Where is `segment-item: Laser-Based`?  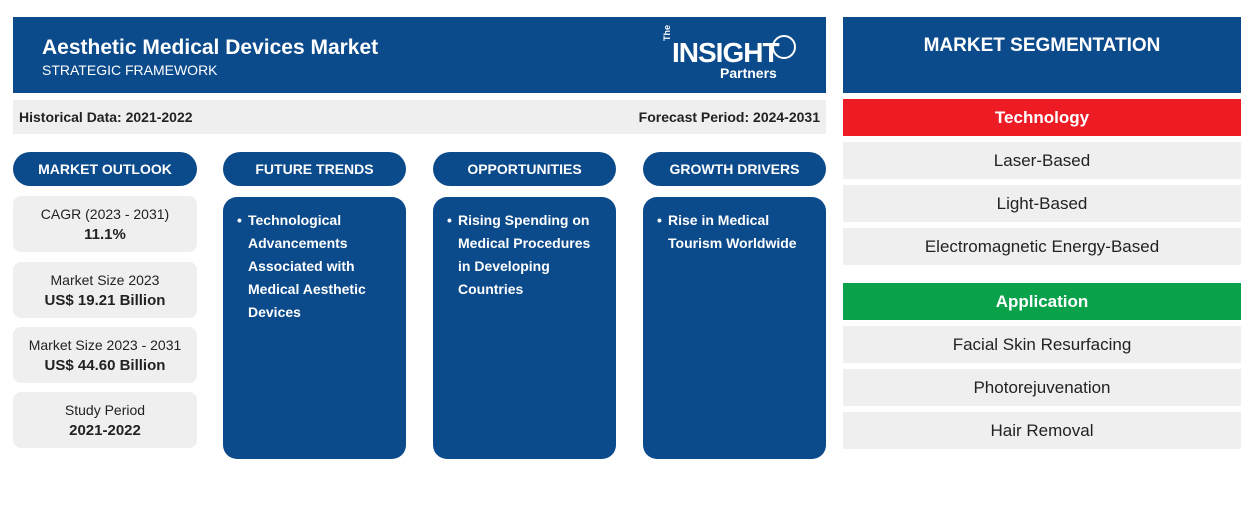
segment-item: Laser-Based is located at coordinates (1042, 160).